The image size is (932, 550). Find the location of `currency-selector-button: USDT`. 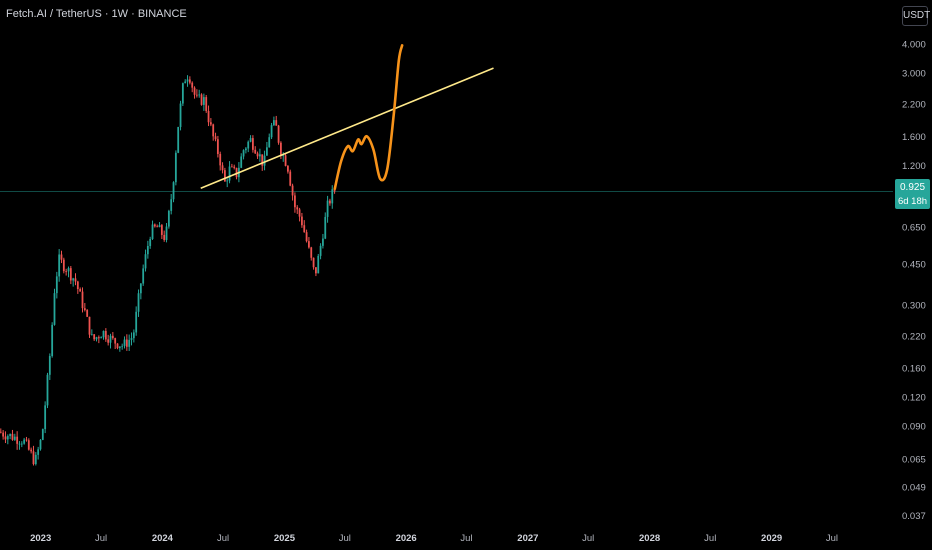

currency-selector-button: USDT is located at coordinates (916, 16).